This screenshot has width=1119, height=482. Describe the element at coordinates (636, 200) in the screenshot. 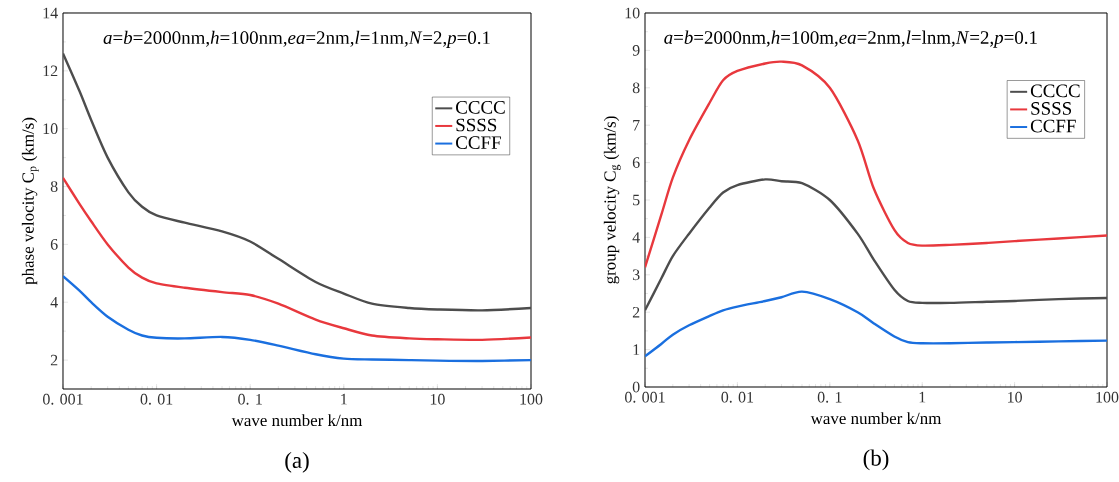

I see `y-tick-label: 5` at that location.